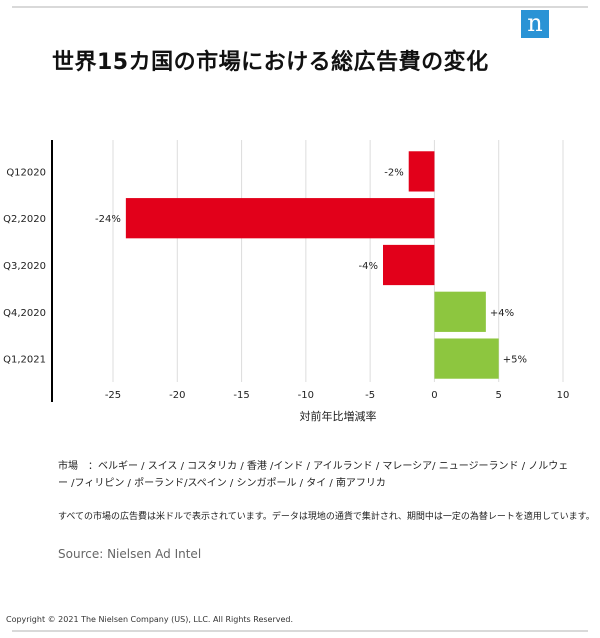 This screenshot has width=600, height=638. I want to click on data-label: +5%, so click(515, 360).